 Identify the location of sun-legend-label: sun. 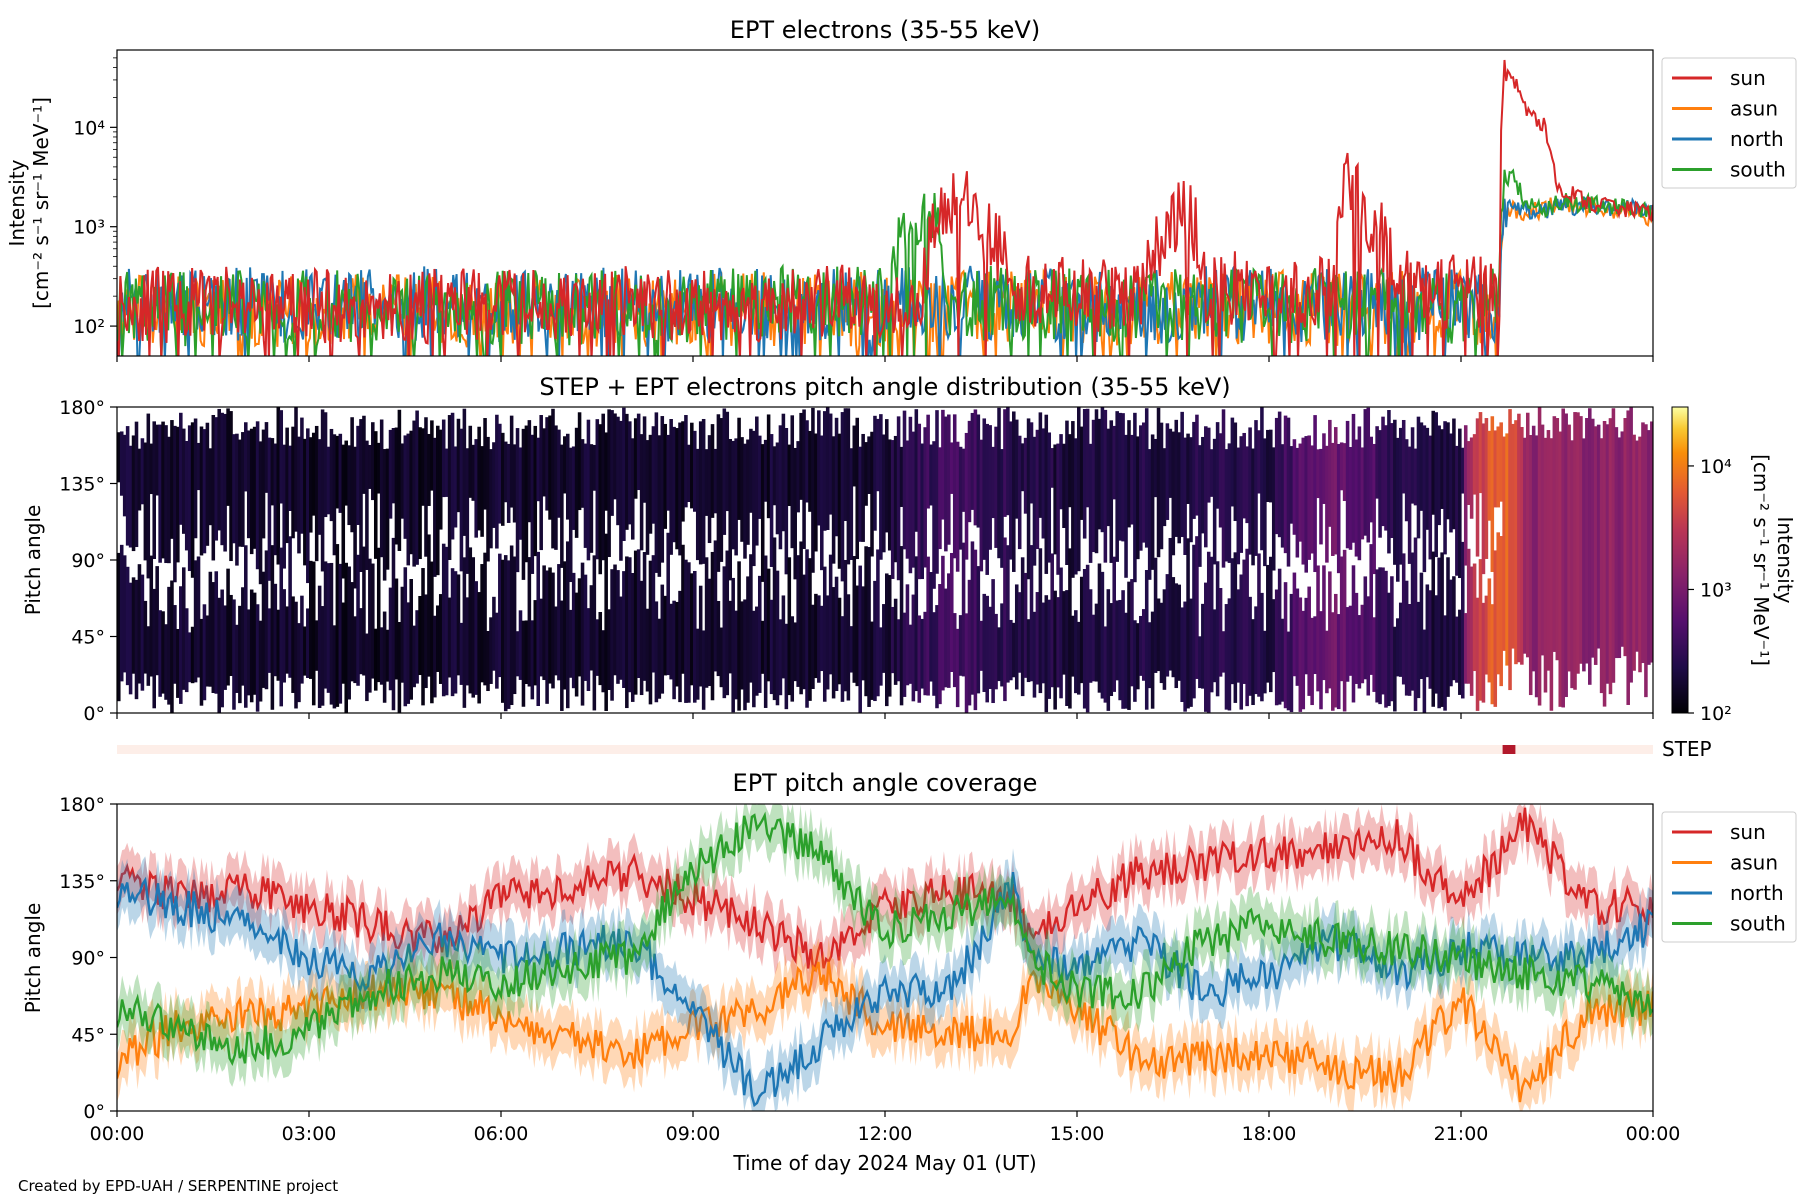
(1748, 78).